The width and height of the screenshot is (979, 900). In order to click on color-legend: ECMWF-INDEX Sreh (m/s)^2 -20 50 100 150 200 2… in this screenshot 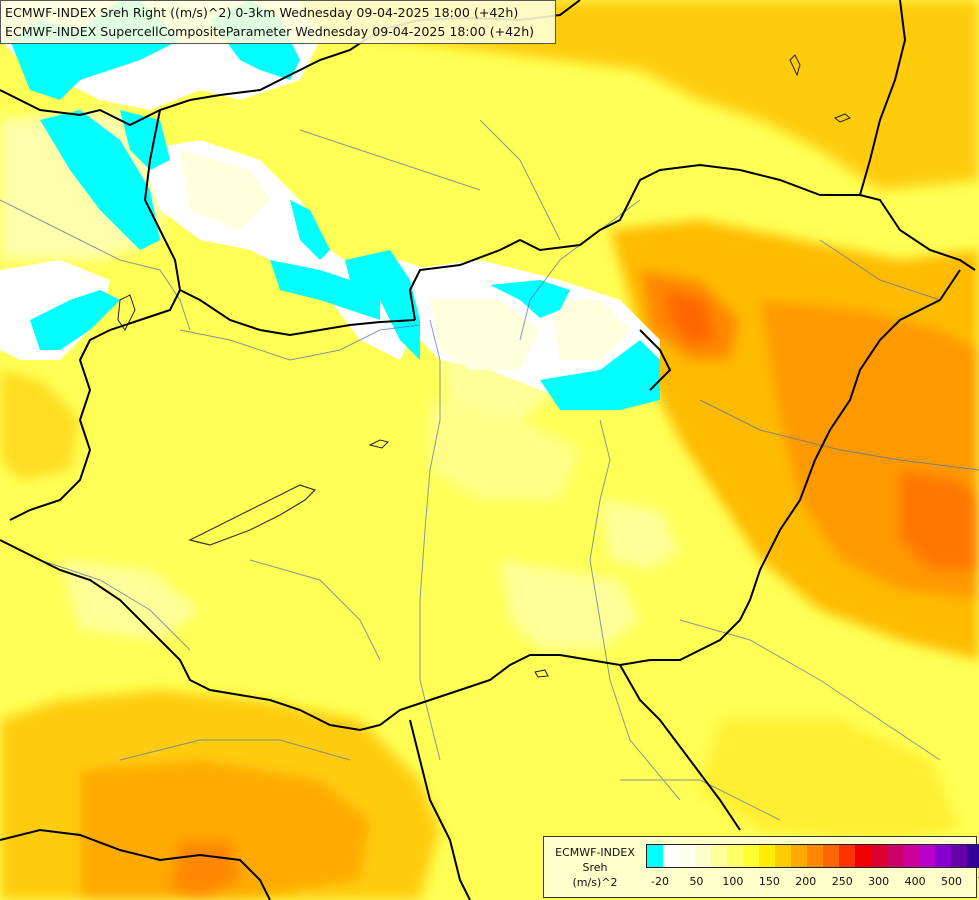, I will do `click(761, 867)`.